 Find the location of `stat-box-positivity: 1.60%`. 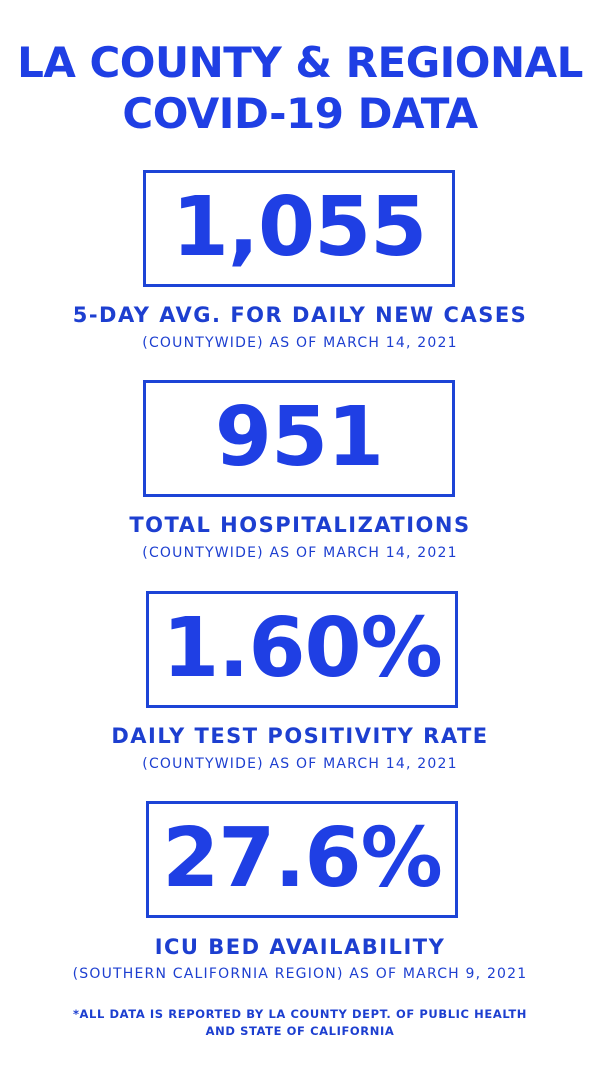

stat-box-positivity: 1.60% is located at coordinates (302, 649).